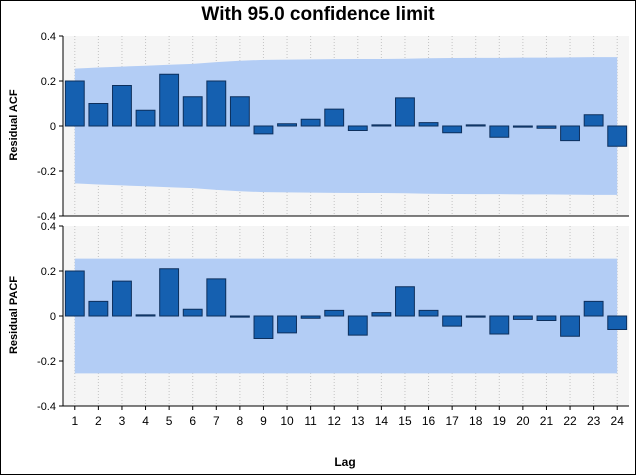  What do you see at coordinates (122, 421) in the screenshot?
I see `x-tick-label-3: 3` at bounding box center [122, 421].